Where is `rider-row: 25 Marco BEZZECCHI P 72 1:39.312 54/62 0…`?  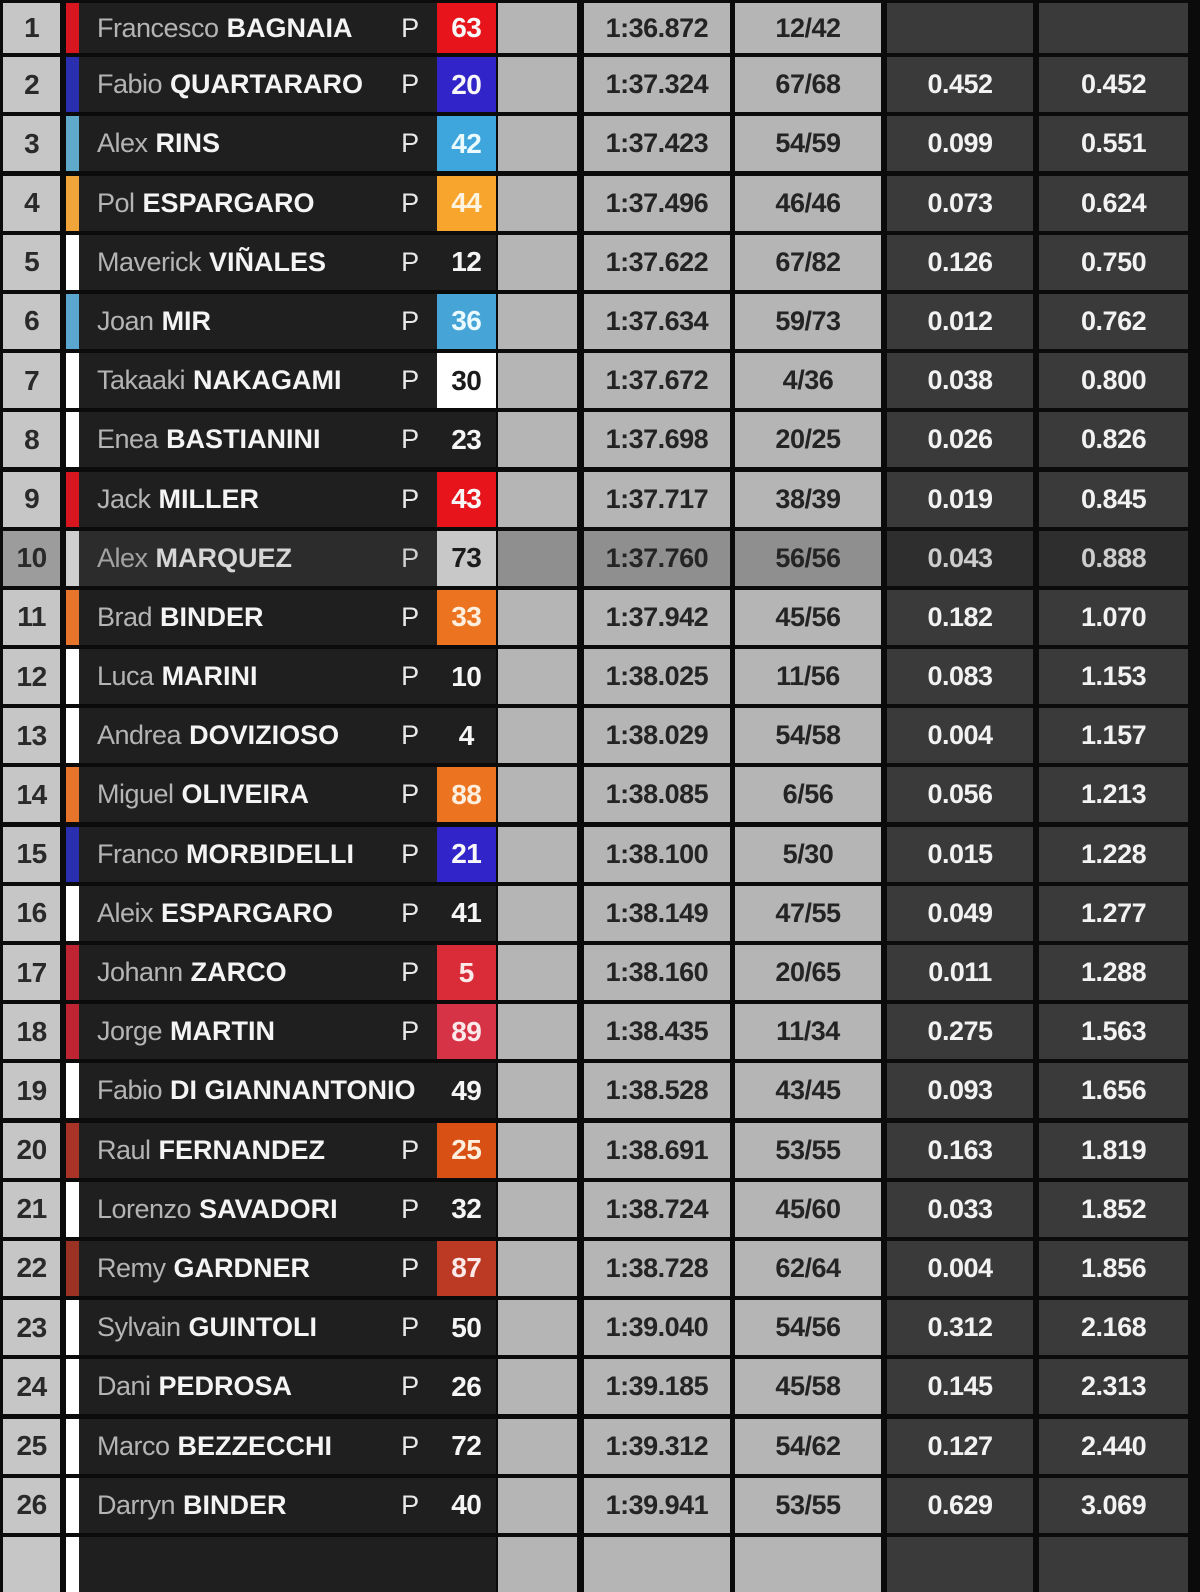 rider-row: 25 Marco BEZZECCHI P 72 1:39.312 54/62 0… is located at coordinates (600, 1446).